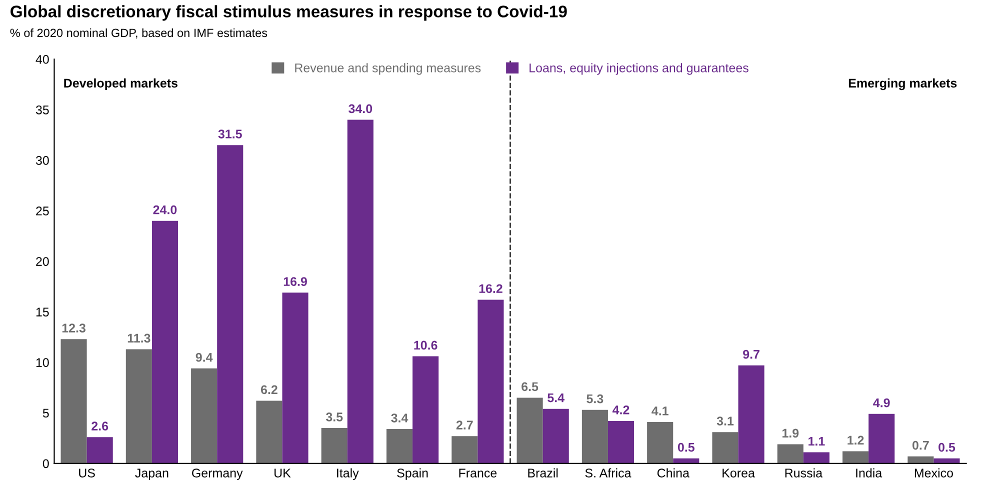  What do you see at coordinates (595, 399) in the screenshot?
I see `data-label: 5.3` at bounding box center [595, 399].